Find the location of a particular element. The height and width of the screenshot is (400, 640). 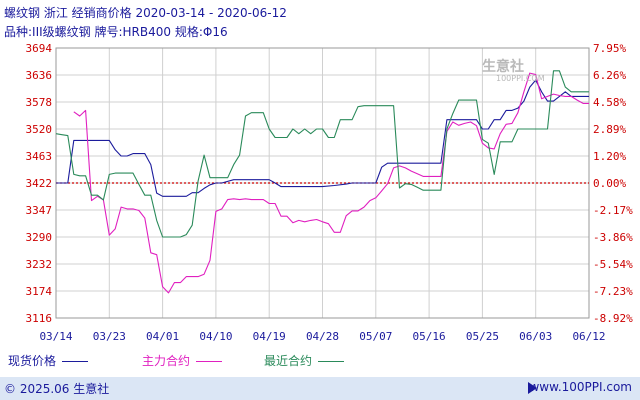

legend-item-spot: 现货价格 is located at coordinates (48, 360).